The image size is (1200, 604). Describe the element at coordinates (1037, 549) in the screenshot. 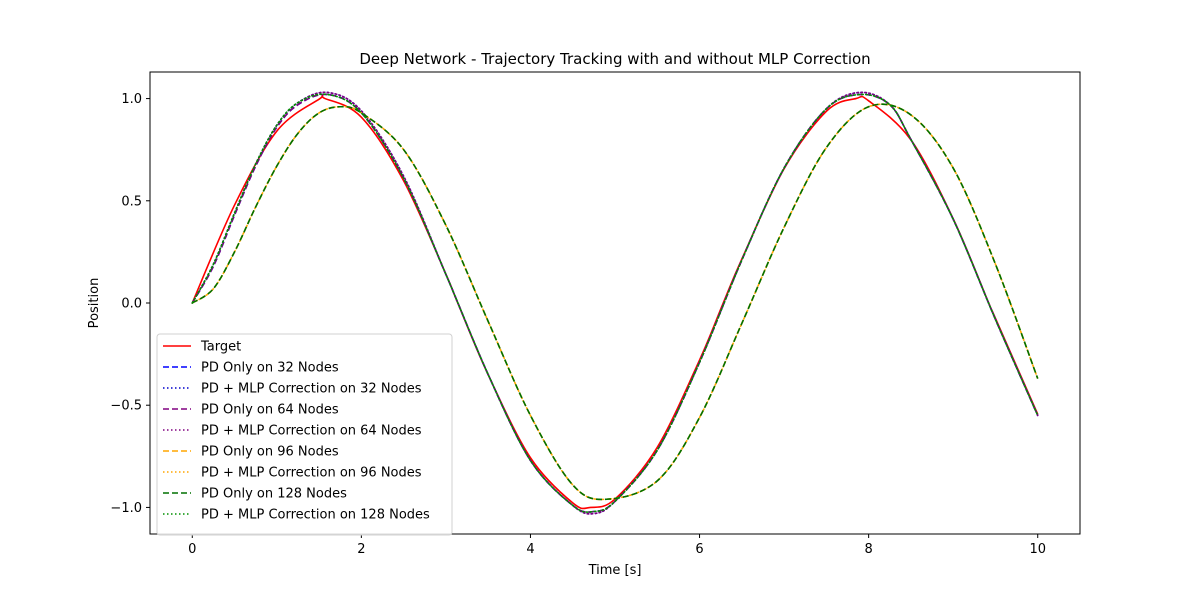

I see `x-tick-label: 10` at that location.